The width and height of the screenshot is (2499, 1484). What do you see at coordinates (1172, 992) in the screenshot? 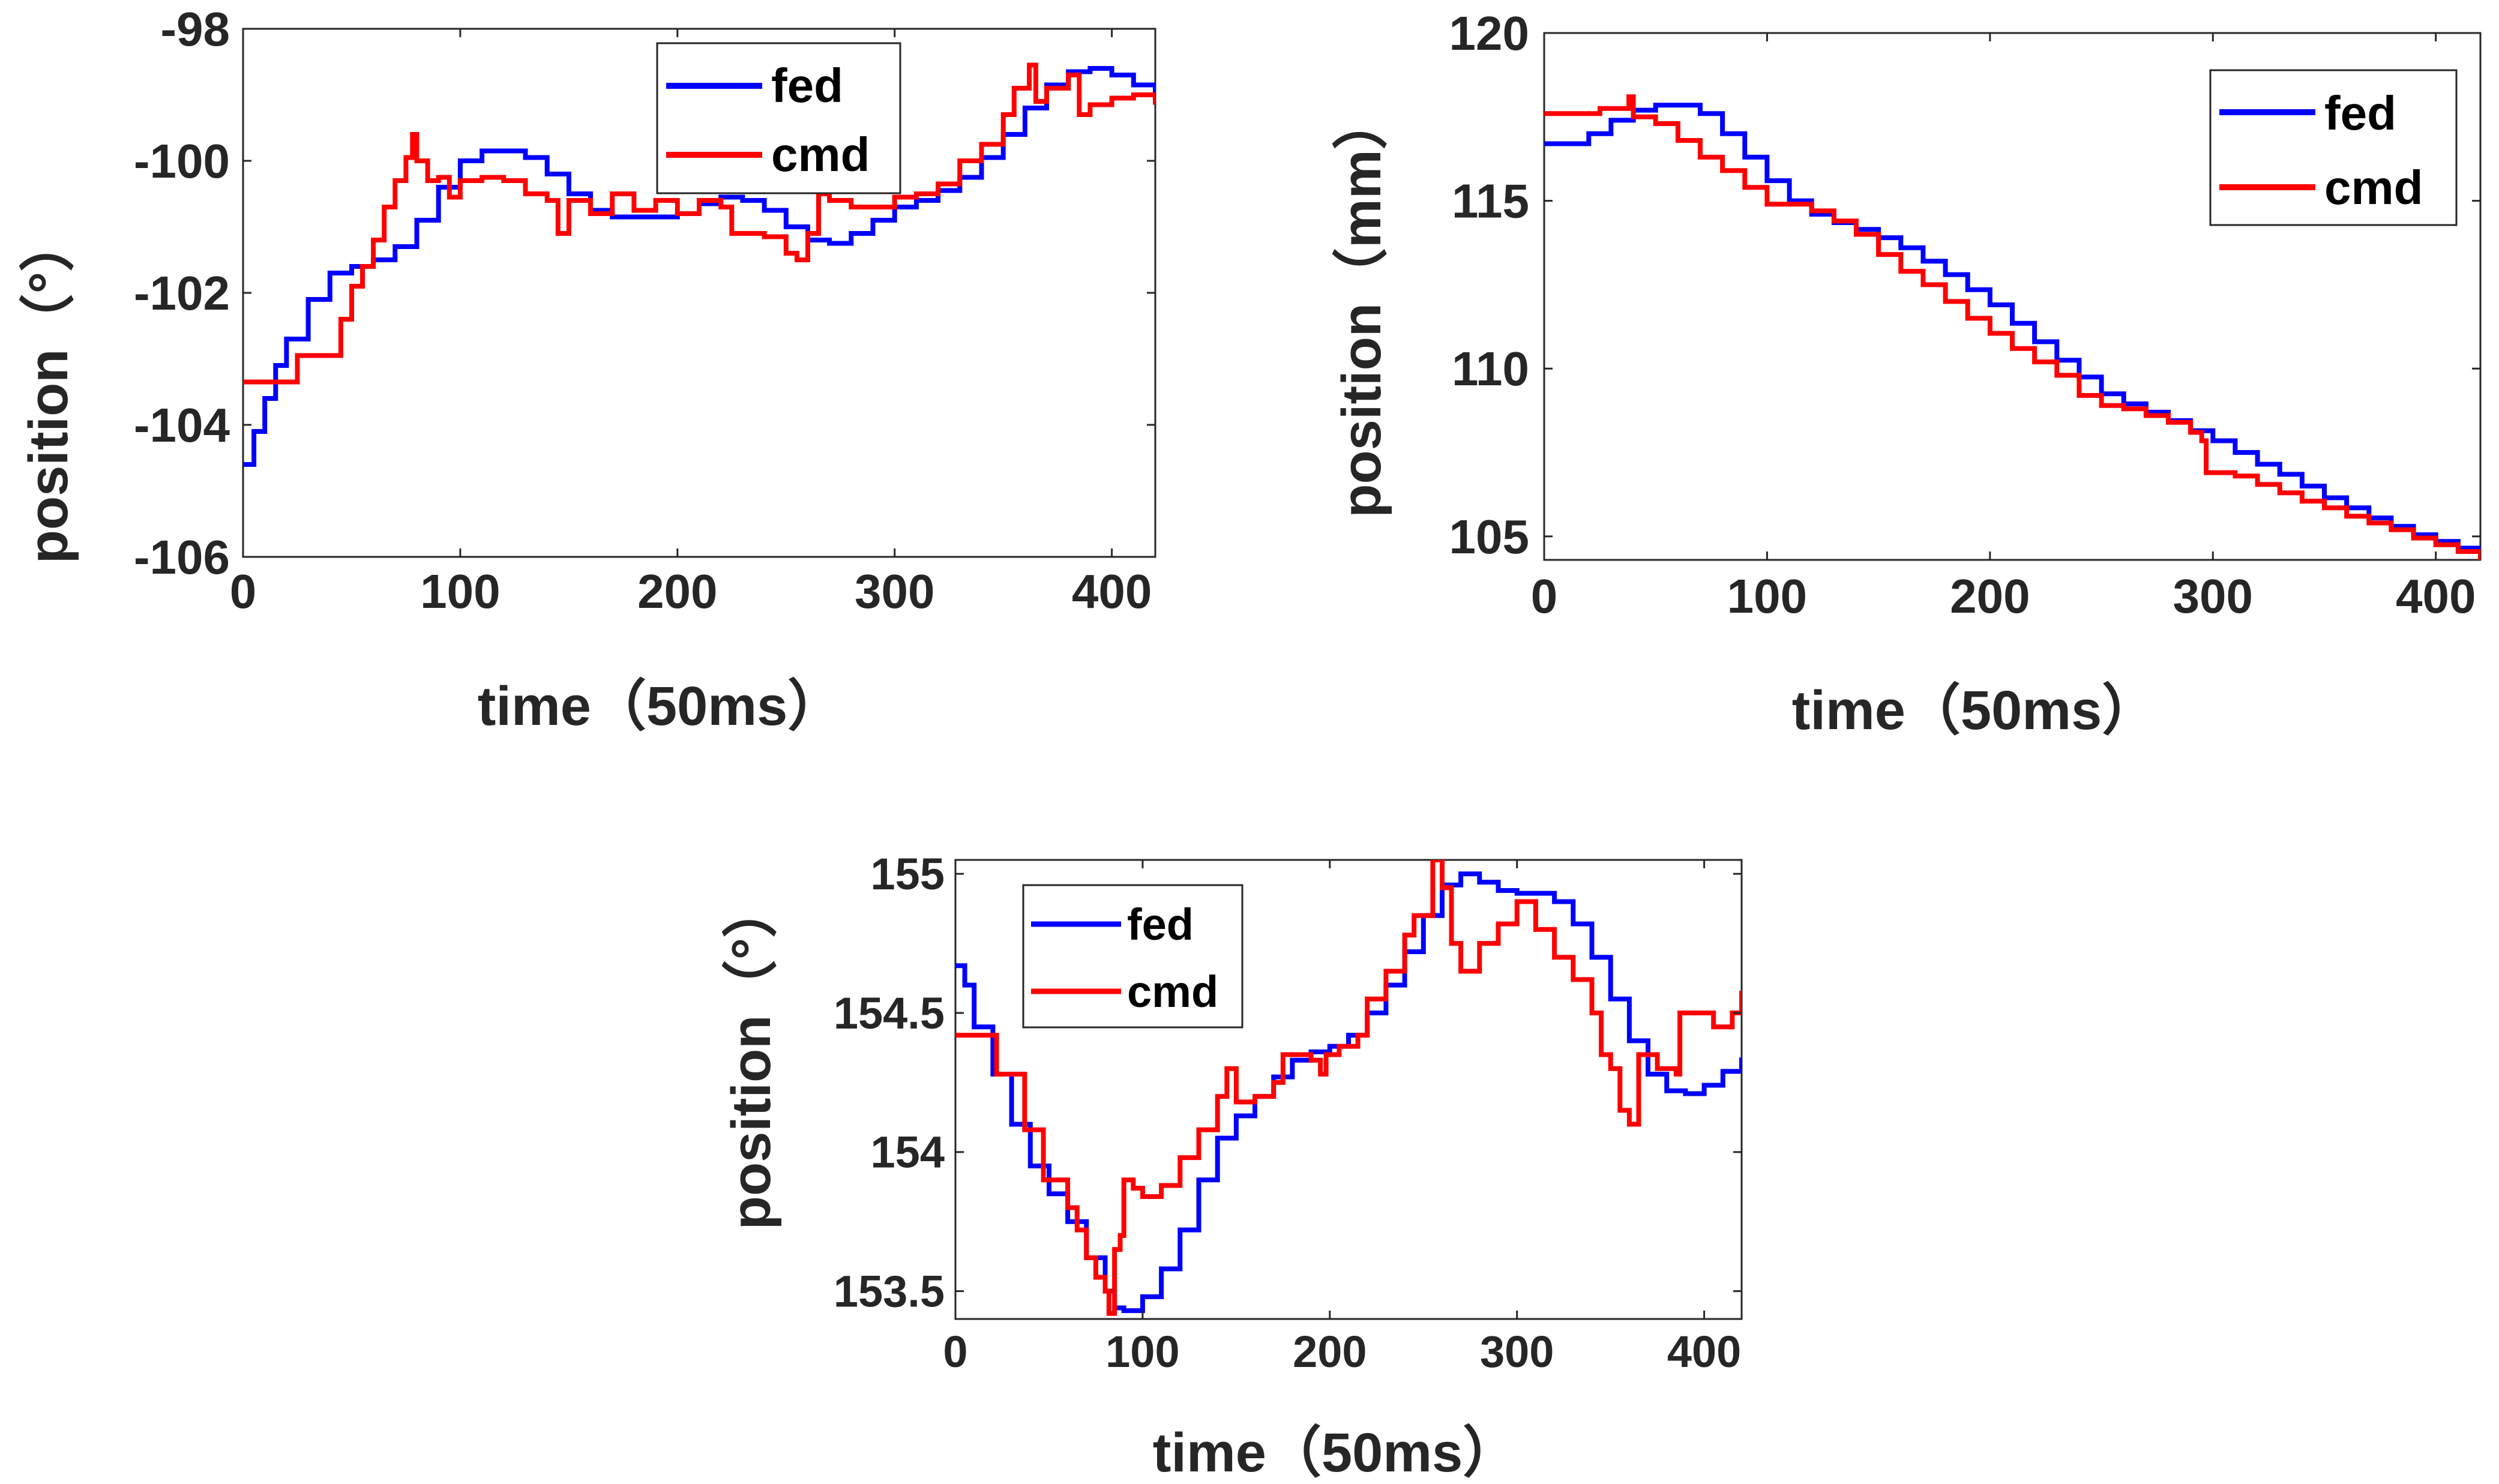
I see `legend-label-cmd-3: cmd` at bounding box center [1172, 992].